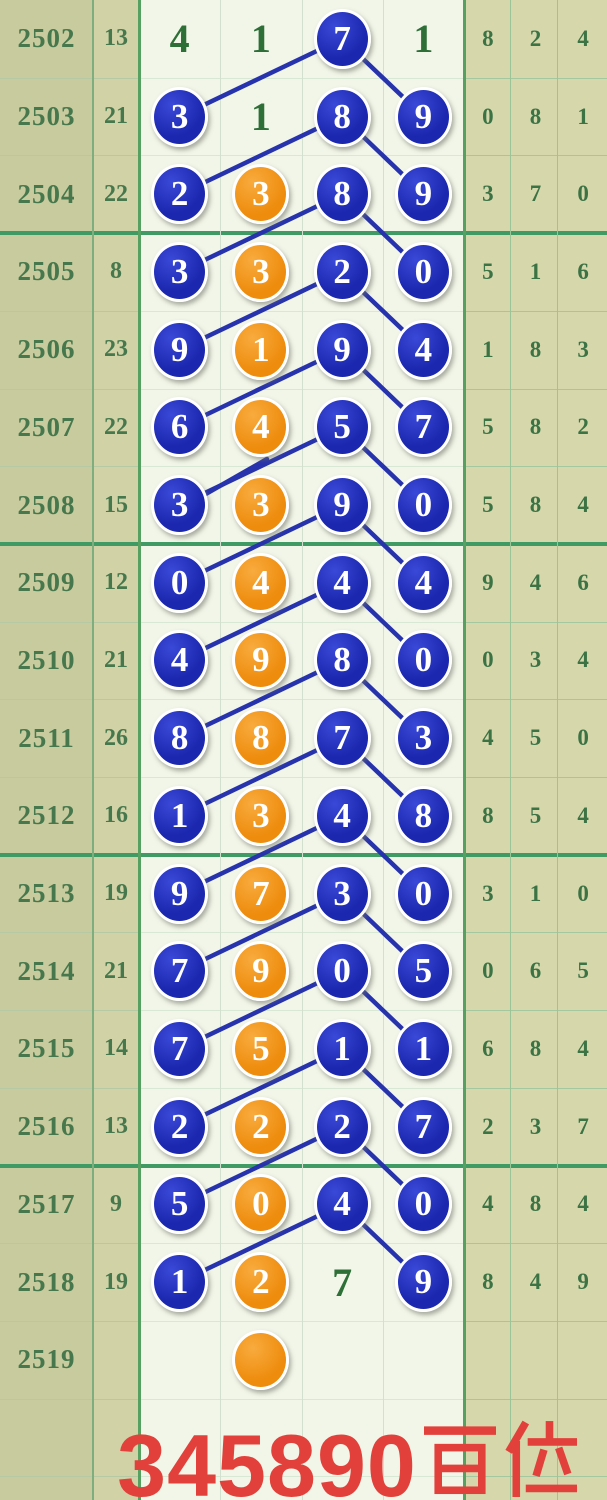  What do you see at coordinates (261, 1359) in the screenshot?
I see `ball-orange` at bounding box center [261, 1359].